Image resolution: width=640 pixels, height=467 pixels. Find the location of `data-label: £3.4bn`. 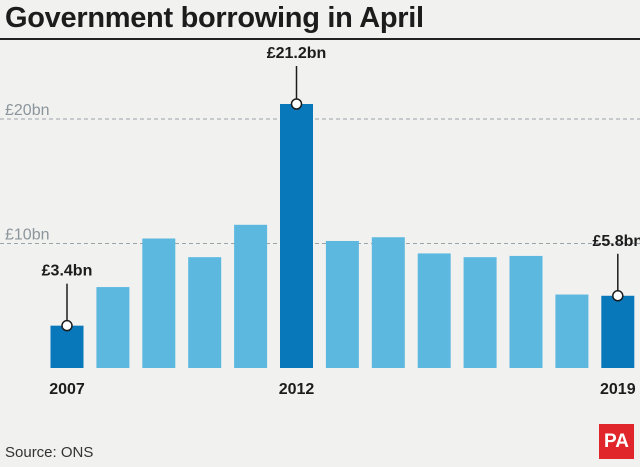

data-label: £3.4bn is located at coordinates (67, 271).